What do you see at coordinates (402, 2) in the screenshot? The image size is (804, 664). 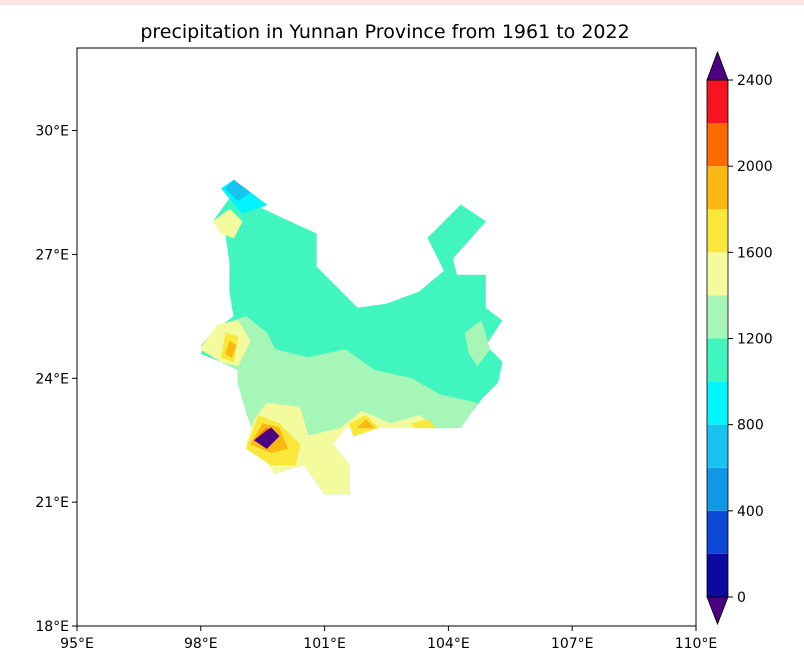 I see `top-band` at bounding box center [402, 2].